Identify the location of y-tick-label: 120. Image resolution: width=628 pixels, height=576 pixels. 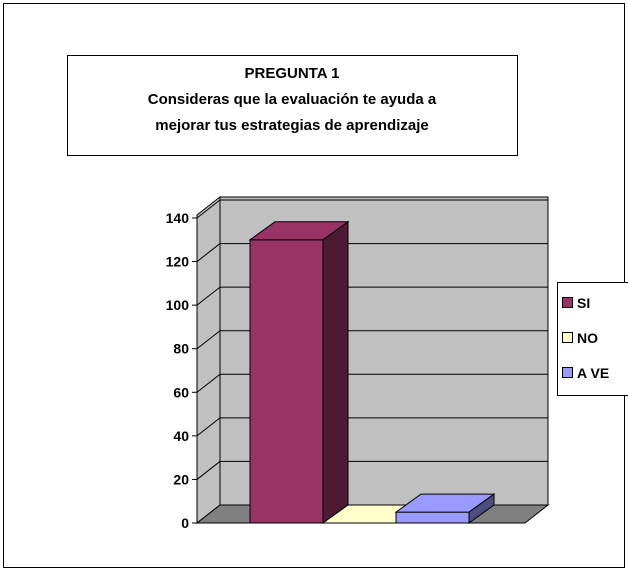
(178, 262).